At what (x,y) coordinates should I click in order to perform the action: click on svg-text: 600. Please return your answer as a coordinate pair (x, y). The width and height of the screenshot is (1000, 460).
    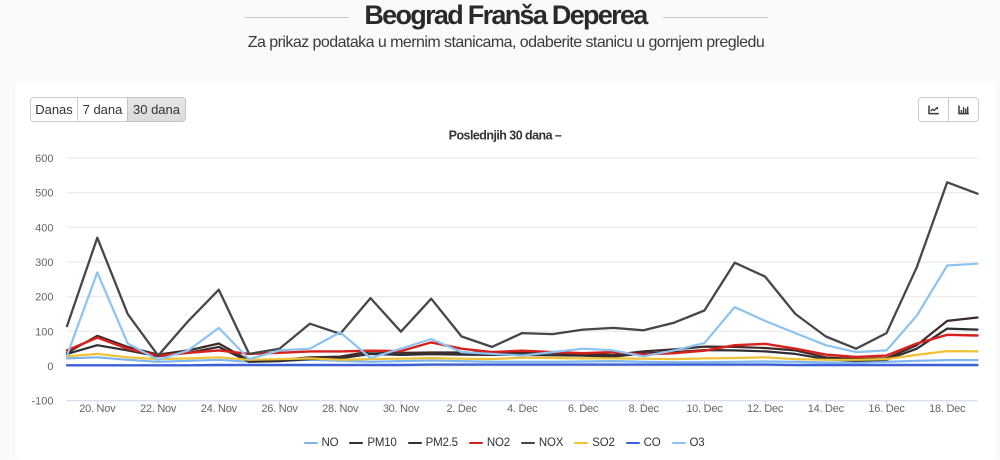
    Looking at the image, I should click on (44, 159).